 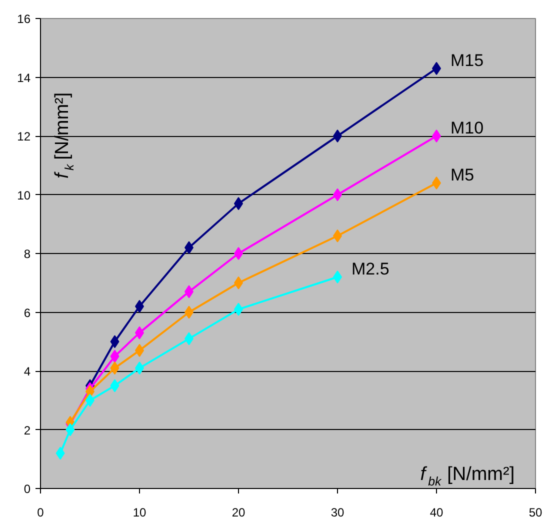 I want to click on y-tick-label: 8, so click(x=27, y=254).